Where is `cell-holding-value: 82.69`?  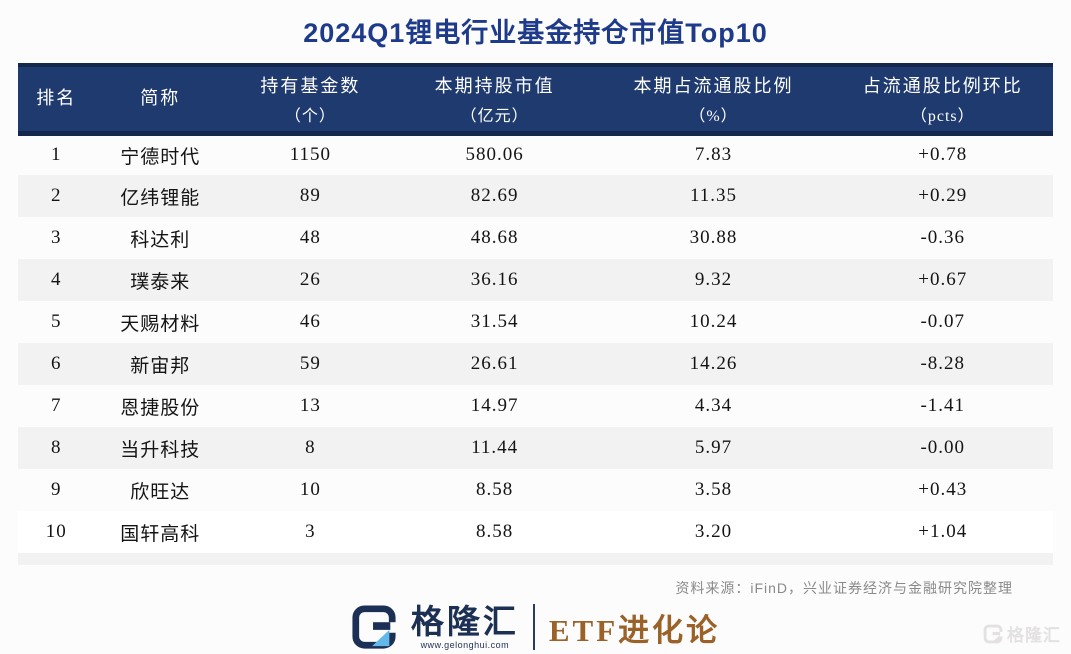 cell-holding-value: 82.69 is located at coordinates (494, 195).